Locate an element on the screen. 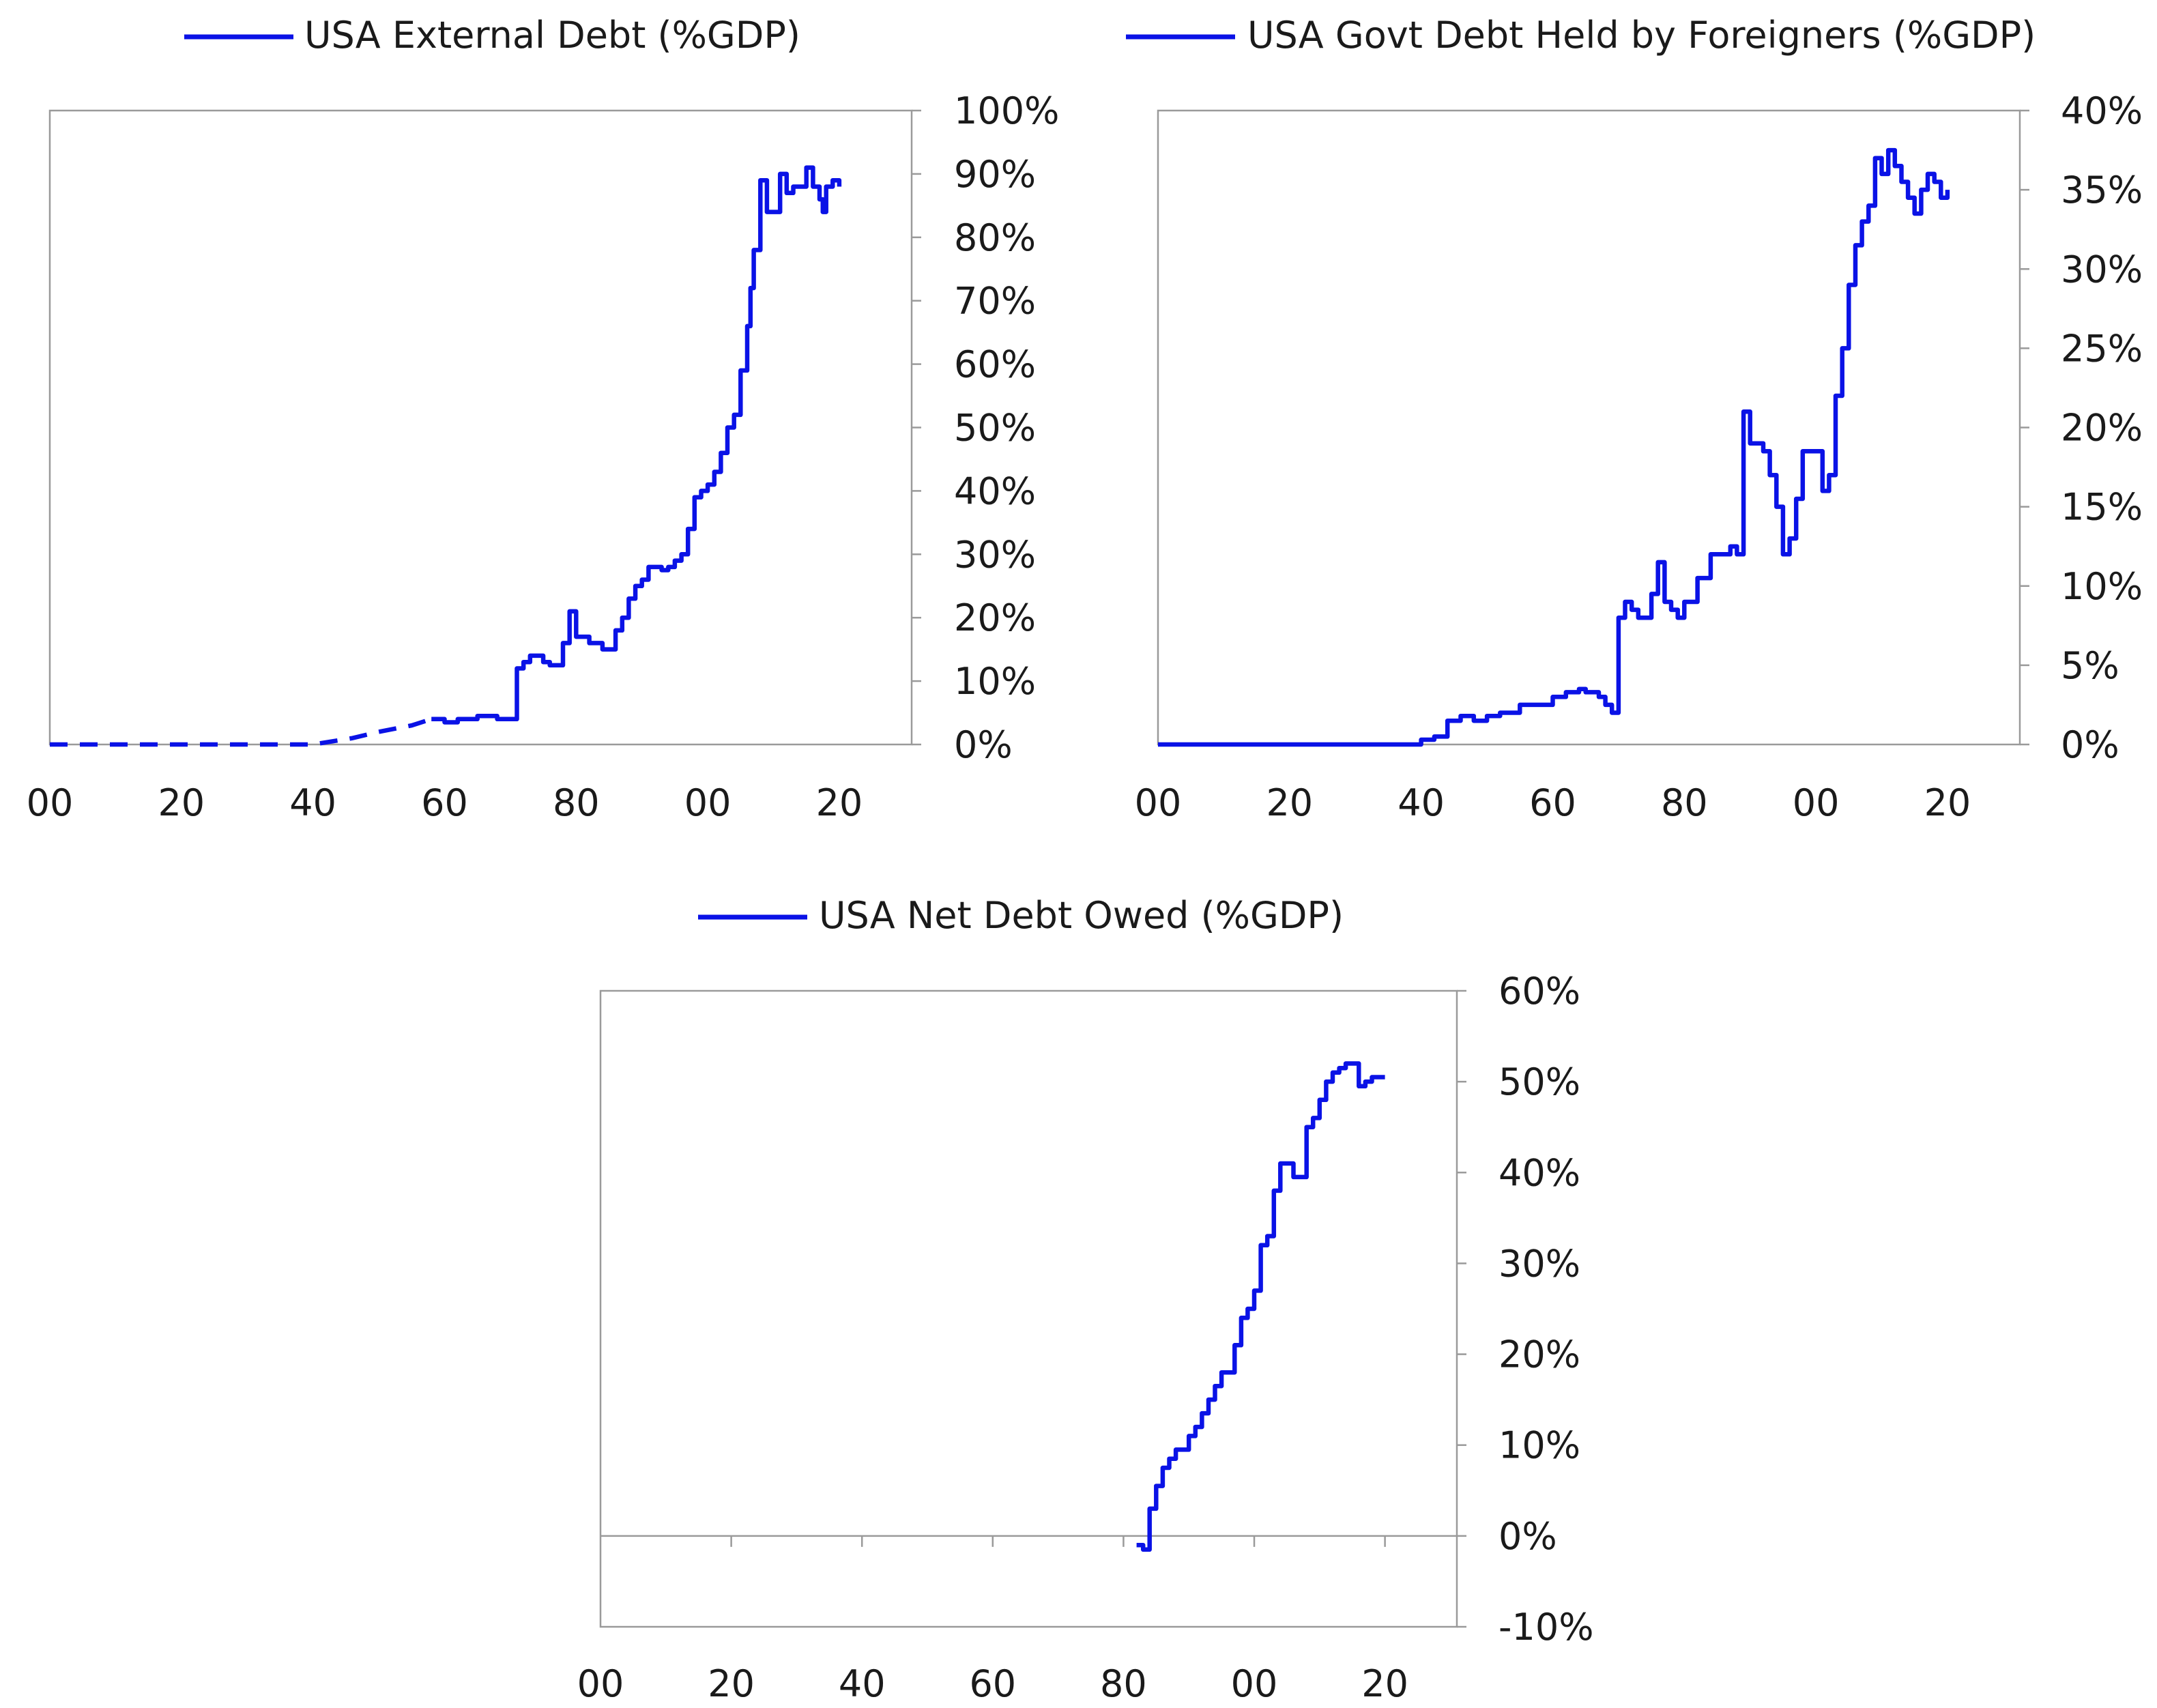  y-tick-label: 15% is located at coordinates (2102, 508).